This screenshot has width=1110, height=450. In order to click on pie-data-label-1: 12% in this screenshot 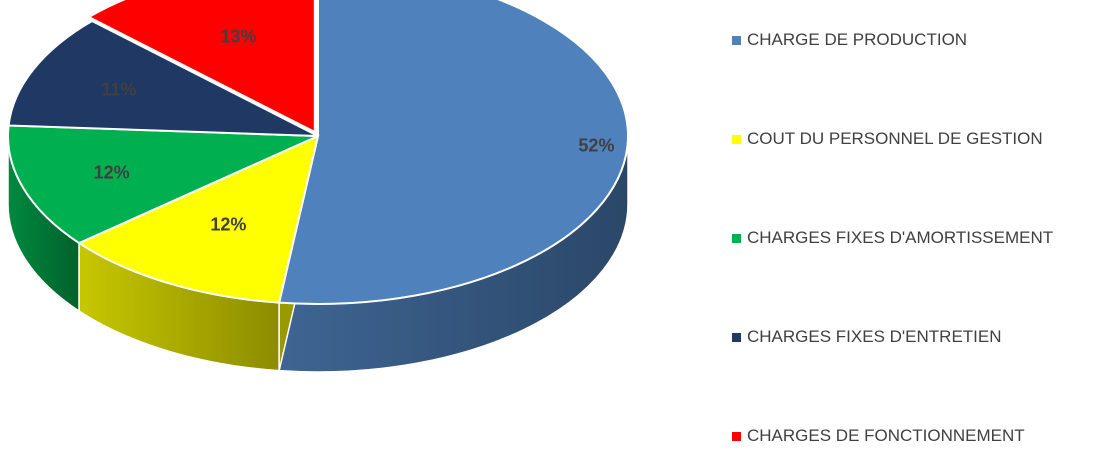, I will do `click(228, 224)`.